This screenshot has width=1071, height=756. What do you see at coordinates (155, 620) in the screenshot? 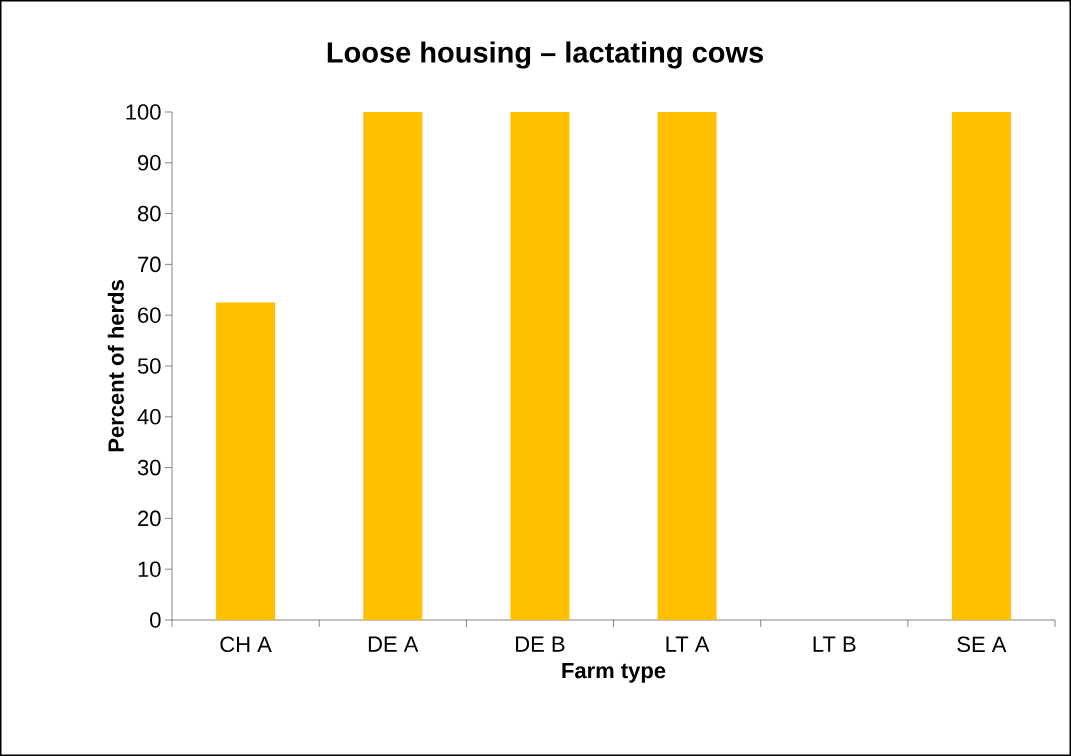
I see `y-tick-label: 0` at bounding box center [155, 620].